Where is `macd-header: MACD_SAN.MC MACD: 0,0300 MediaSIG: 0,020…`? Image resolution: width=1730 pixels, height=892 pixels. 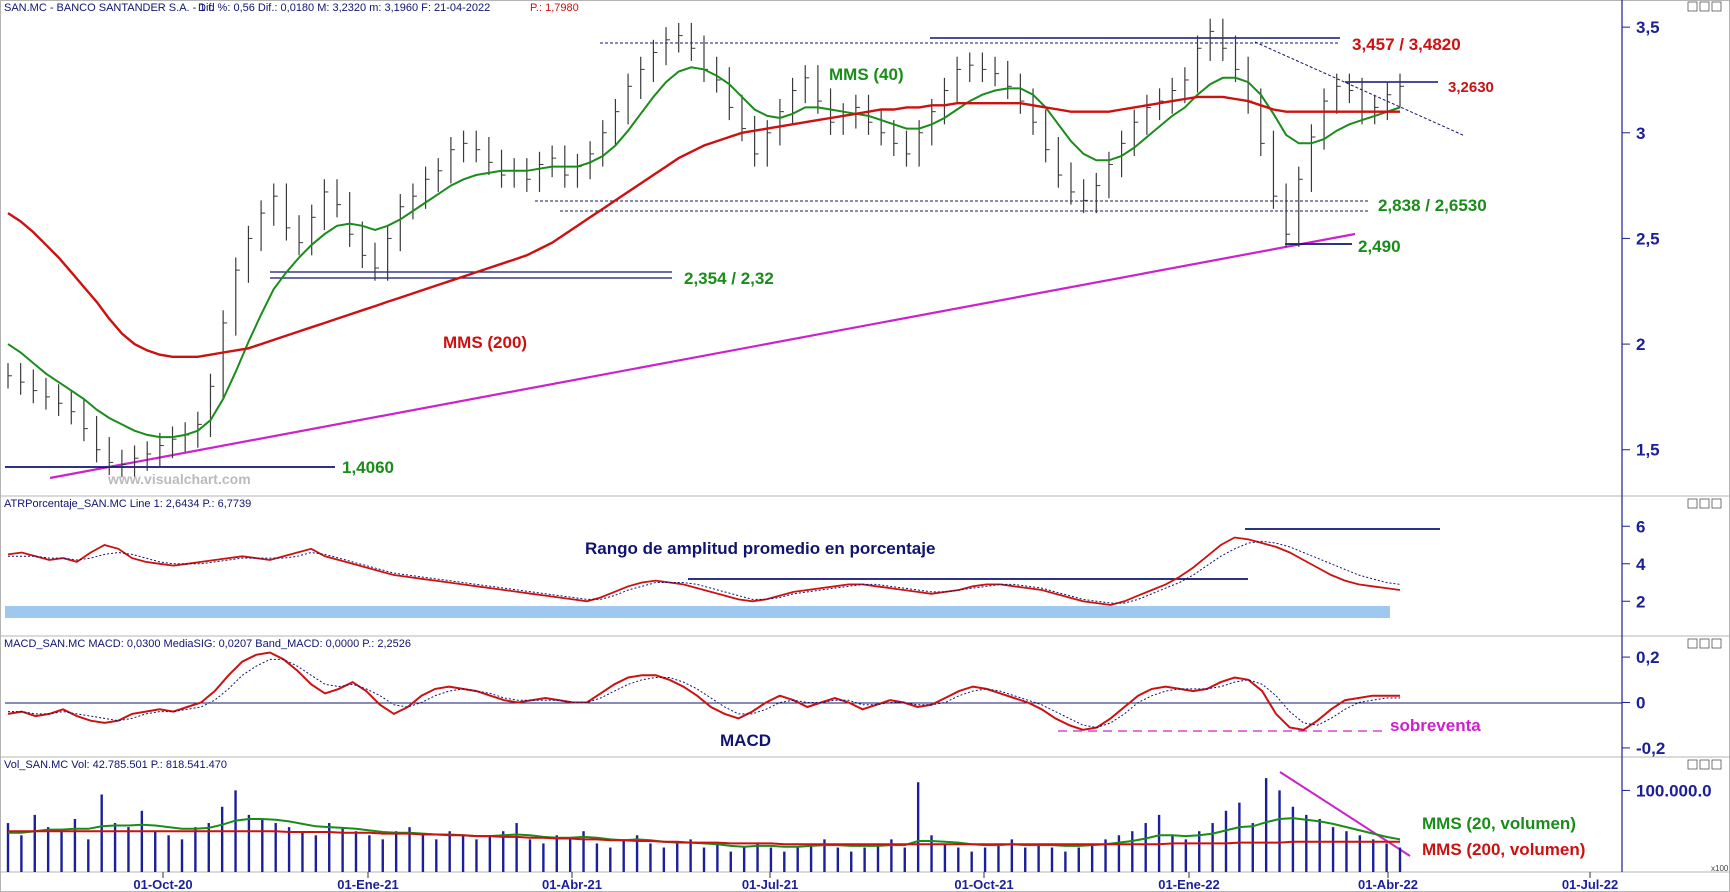 macd-header: MACD_SAN.MC MACD: 0,0300 MediaSIG: 0,020… is located at coordinates (207, 644).